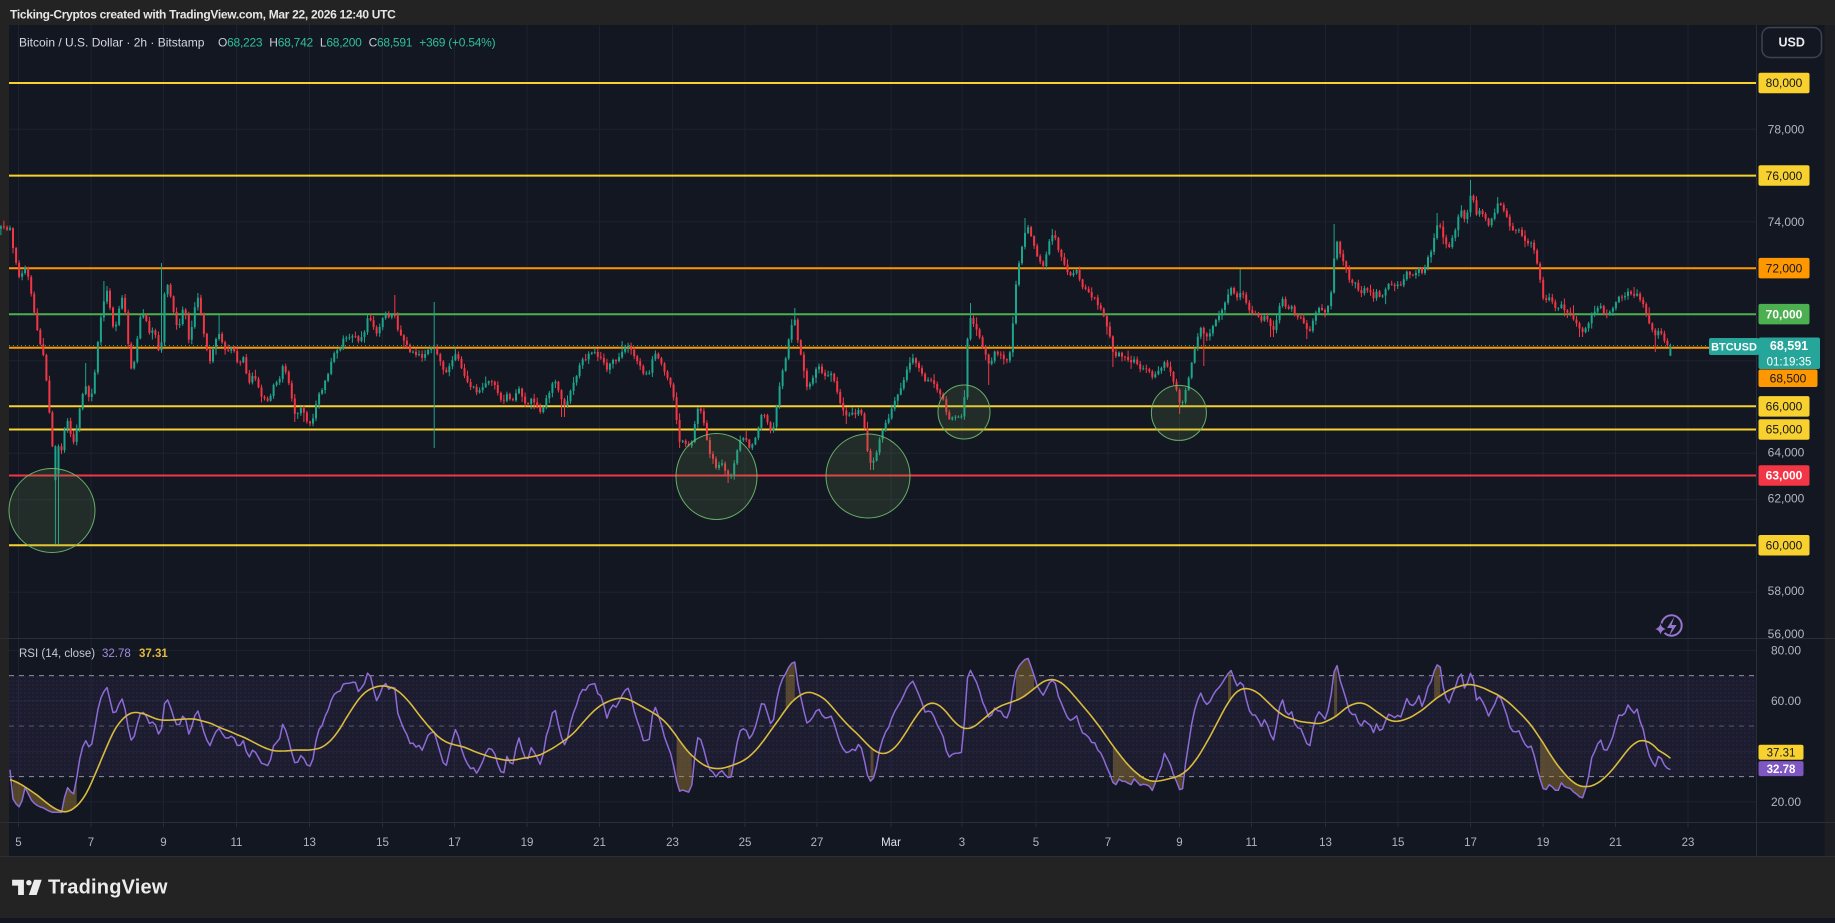 This screenshot has height=923, width=1835. What do you see at coordinates (1734, 348) in the screenshot?
I see `svg-text: BTCUSD` at bounding box center [1734, 348].